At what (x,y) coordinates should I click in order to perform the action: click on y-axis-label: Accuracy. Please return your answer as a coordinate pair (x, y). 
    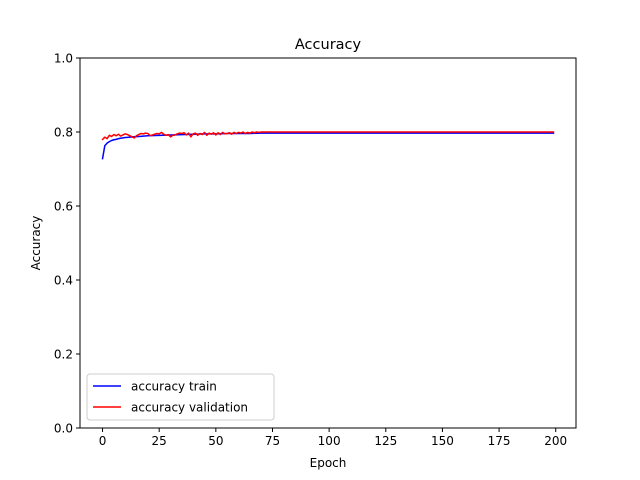
    Looking at the image, I should click on (36, 243).